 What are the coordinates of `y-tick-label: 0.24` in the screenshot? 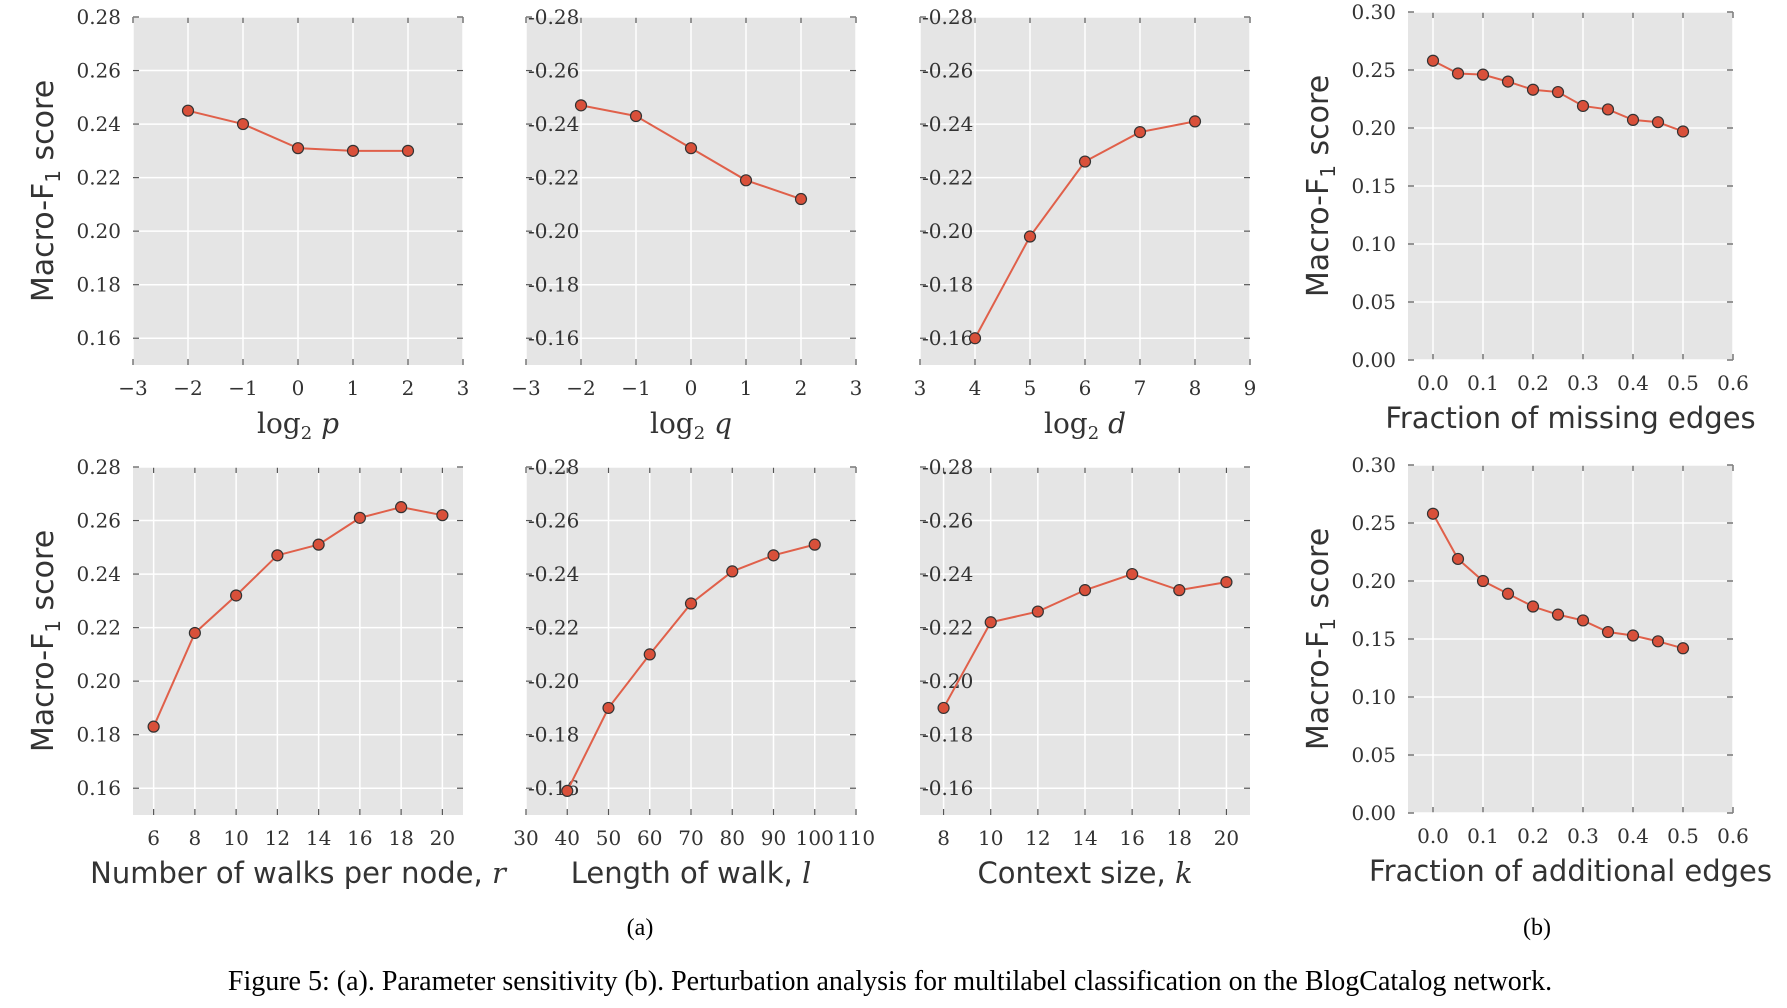 It's located at (98, 574).